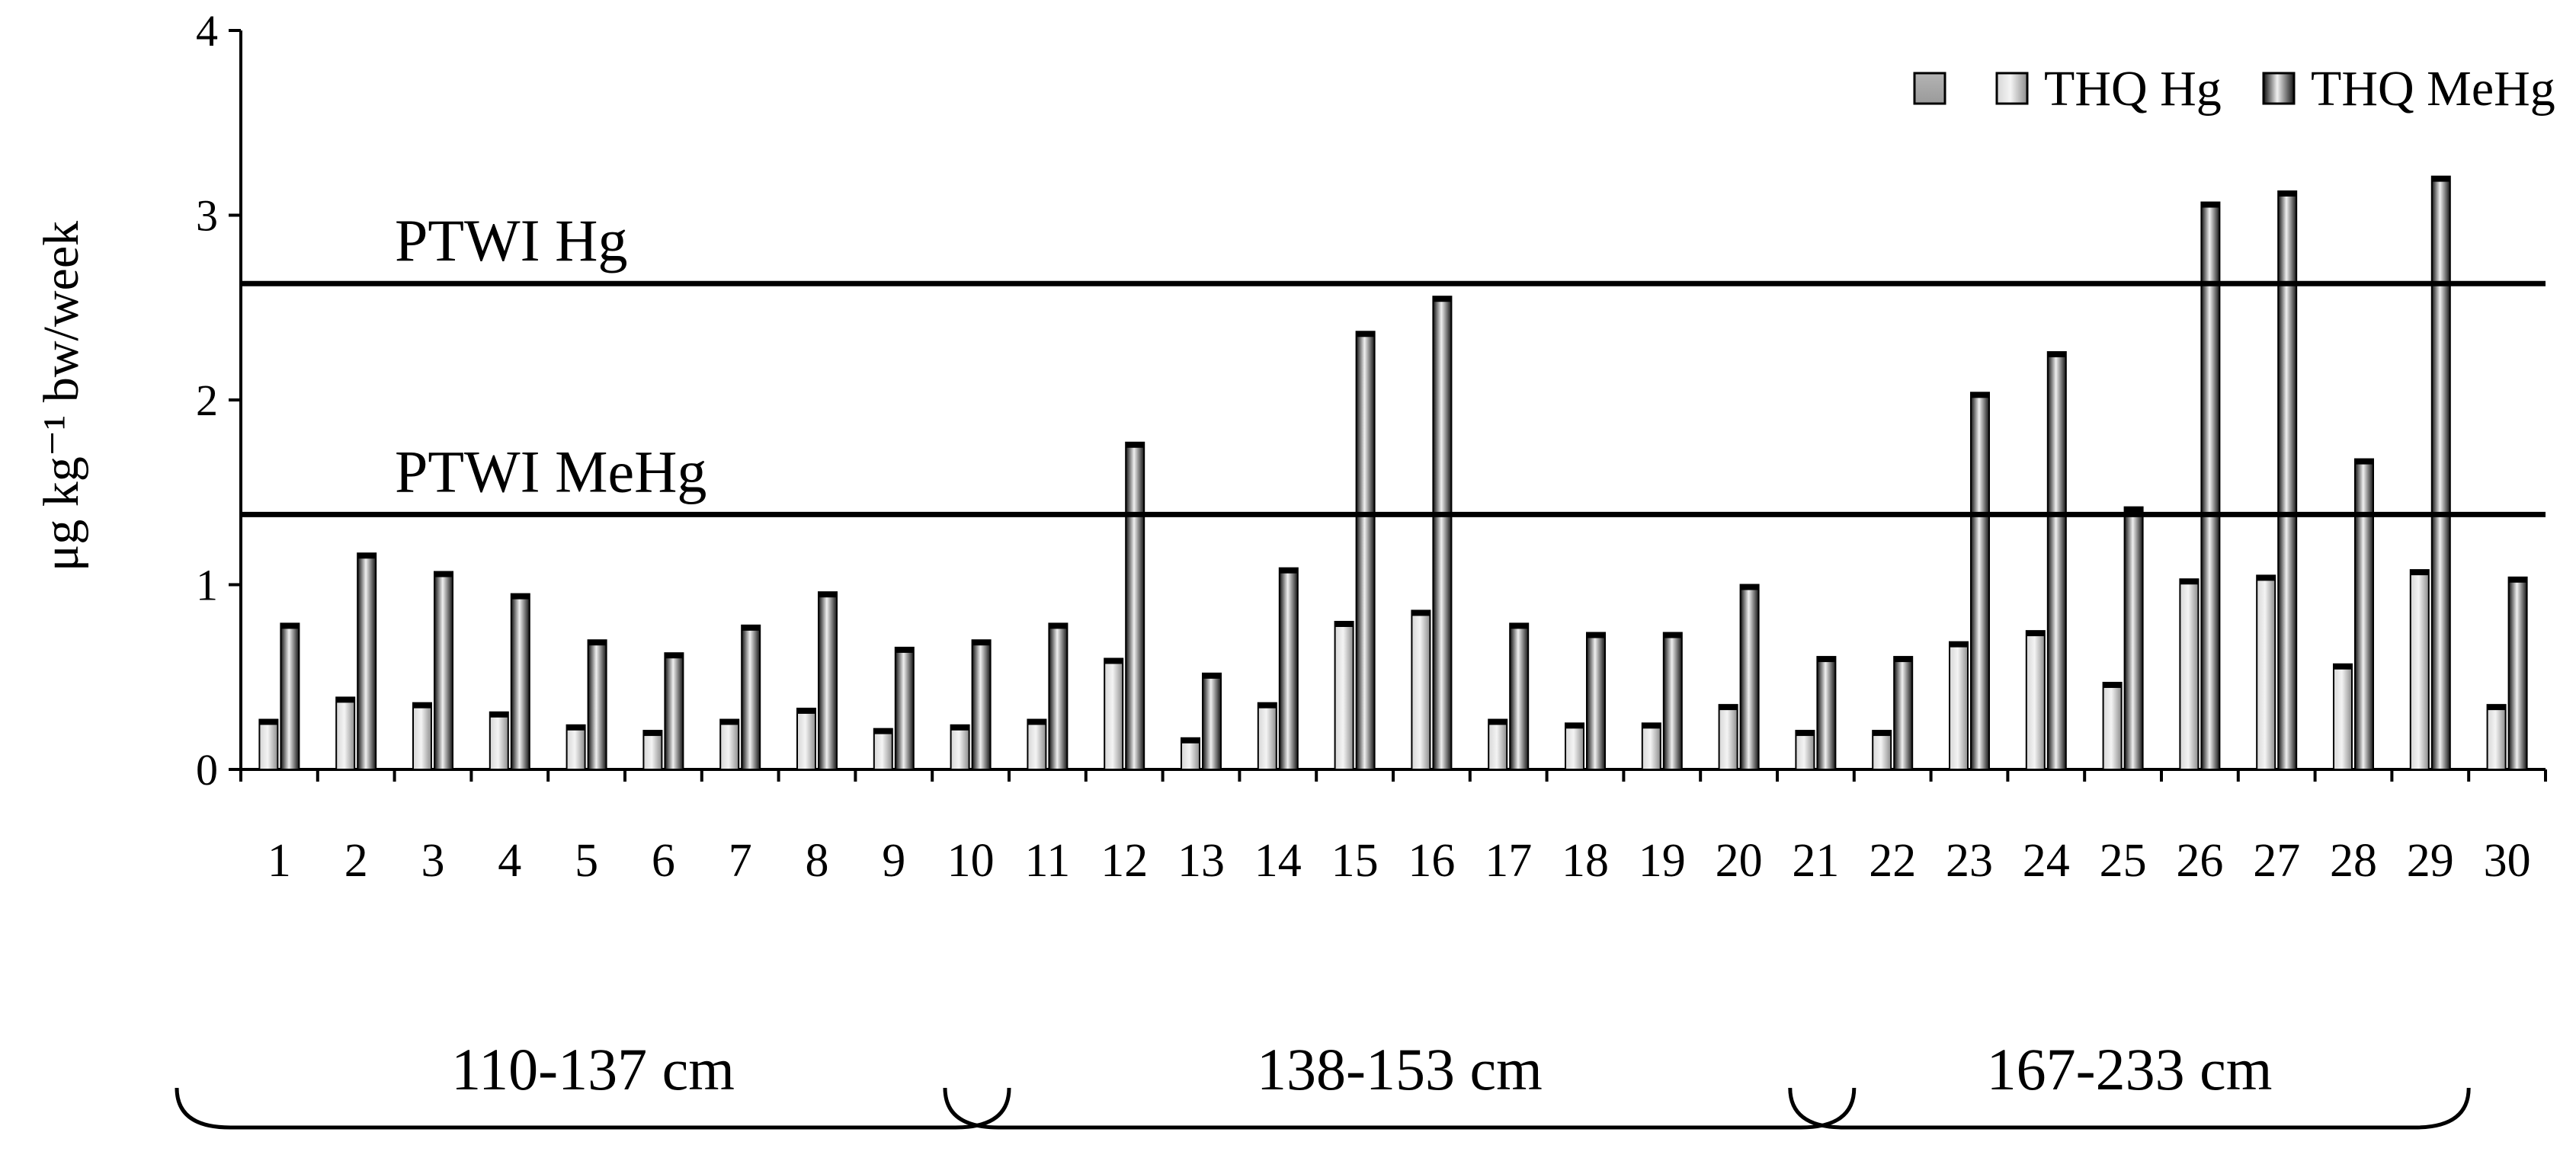  What do you see at coordinates (2199, 861) in the screenshot?
I see `x-tick-label: 26` at bounding box center [2199, 861].